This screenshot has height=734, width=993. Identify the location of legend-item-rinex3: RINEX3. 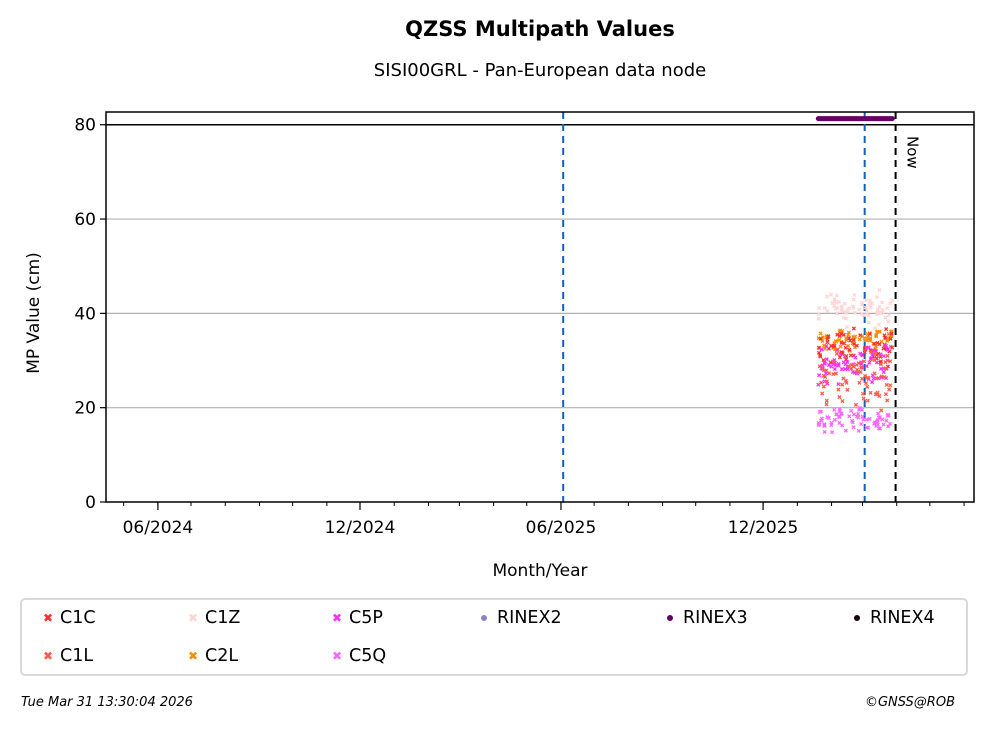
(707, 618).